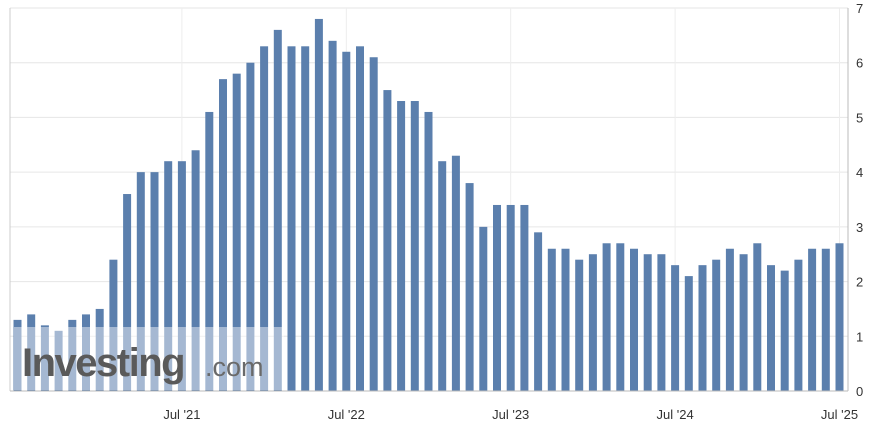  What do you see at coordinates (181, 414) in the screenshot?
I see `x-tick-label: Jul '21` at bounding box center [181, 414].